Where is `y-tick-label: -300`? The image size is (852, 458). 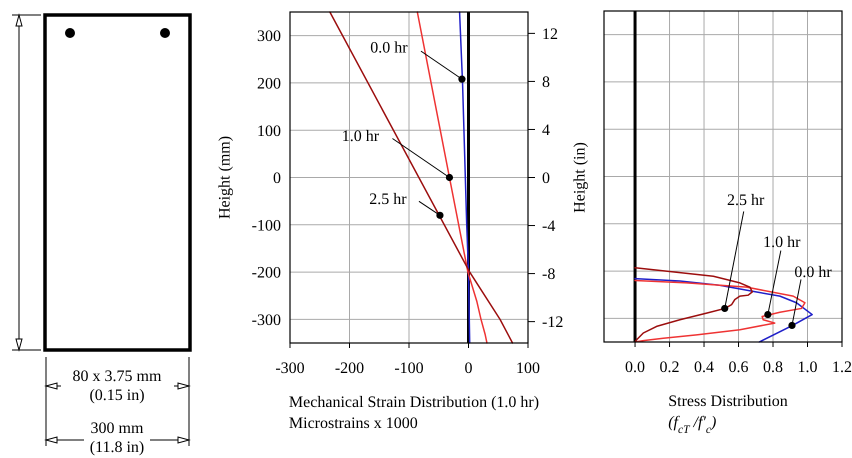 y-tick-label: -300 is located at coordinates (266, 320).